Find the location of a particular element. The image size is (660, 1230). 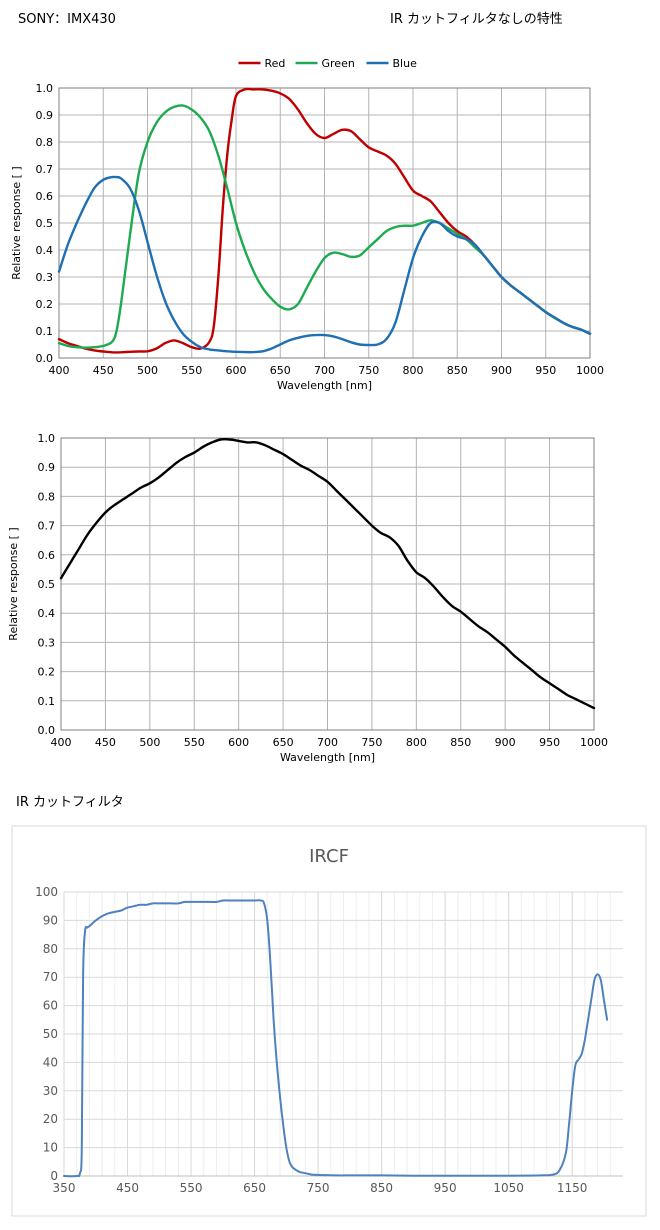

y-tick-label: 50 is located at coordinates (50, 1034).